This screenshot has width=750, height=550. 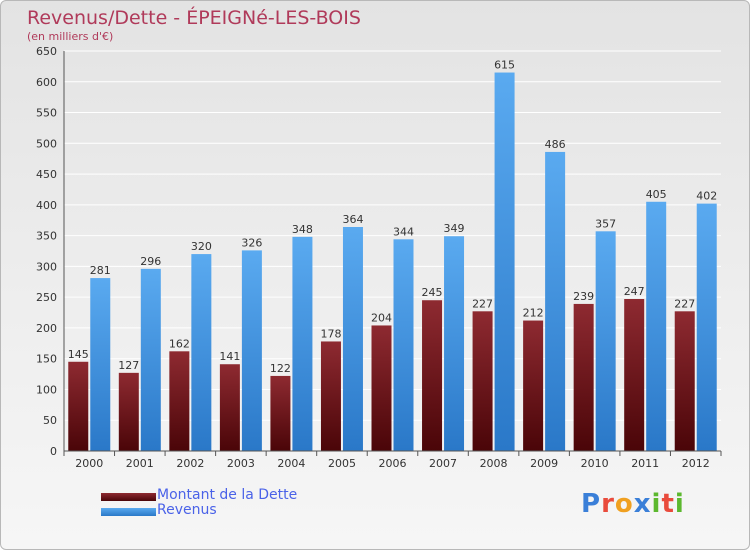 What do you see at coordinates (46, 389) in the screenshot?
I see `y-tick-label: 100` at bounding box center [46, 389].